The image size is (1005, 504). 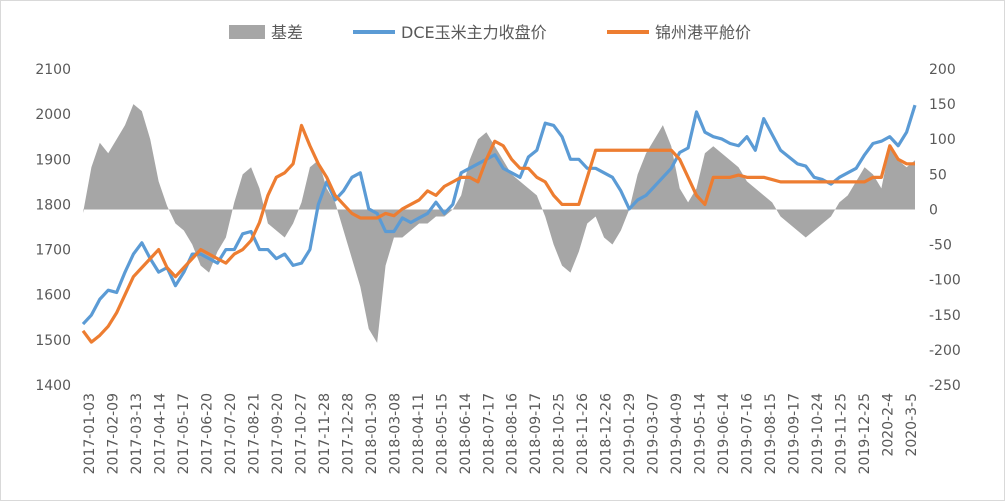 What do you see at coordinates (536, 433) in the screenshot?
I see `x-tick-label: 2018-09-17` at bounding box center [536, 433].